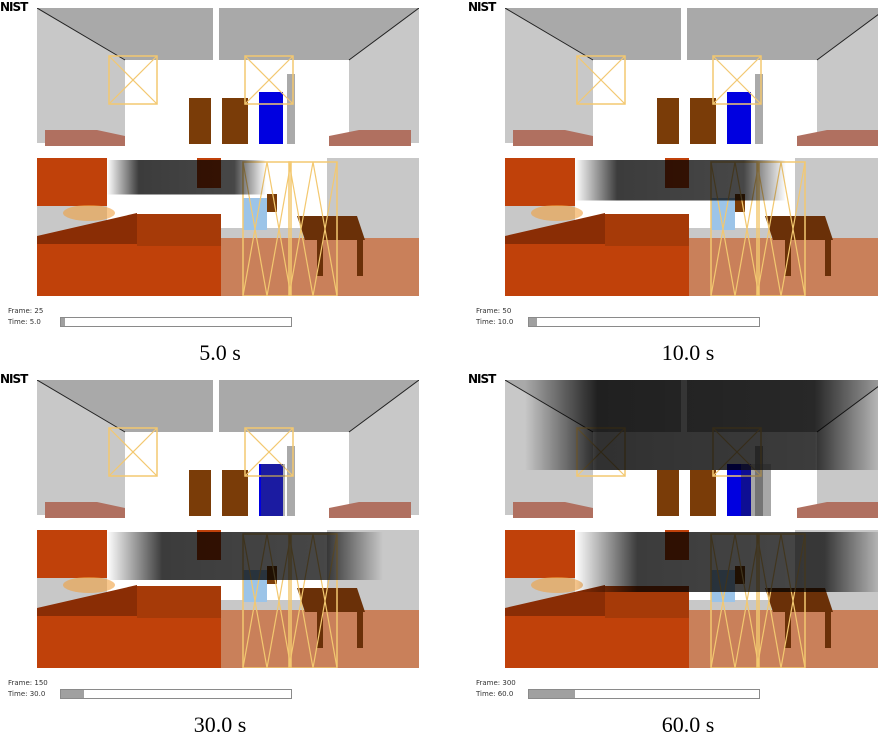 This screenshot has height=749, width=878. Describe the element at coordinates (81, 75) in the screenshot. I see `left-wall` at that location.